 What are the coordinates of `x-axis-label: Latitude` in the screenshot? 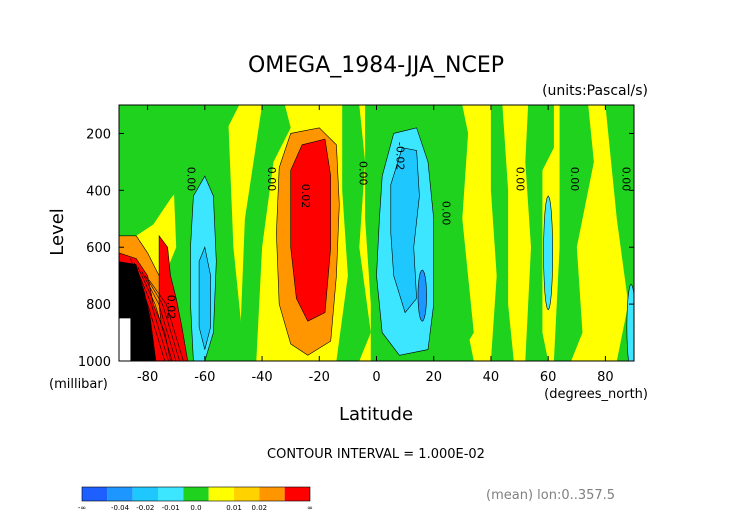 It's located at (376, 414).